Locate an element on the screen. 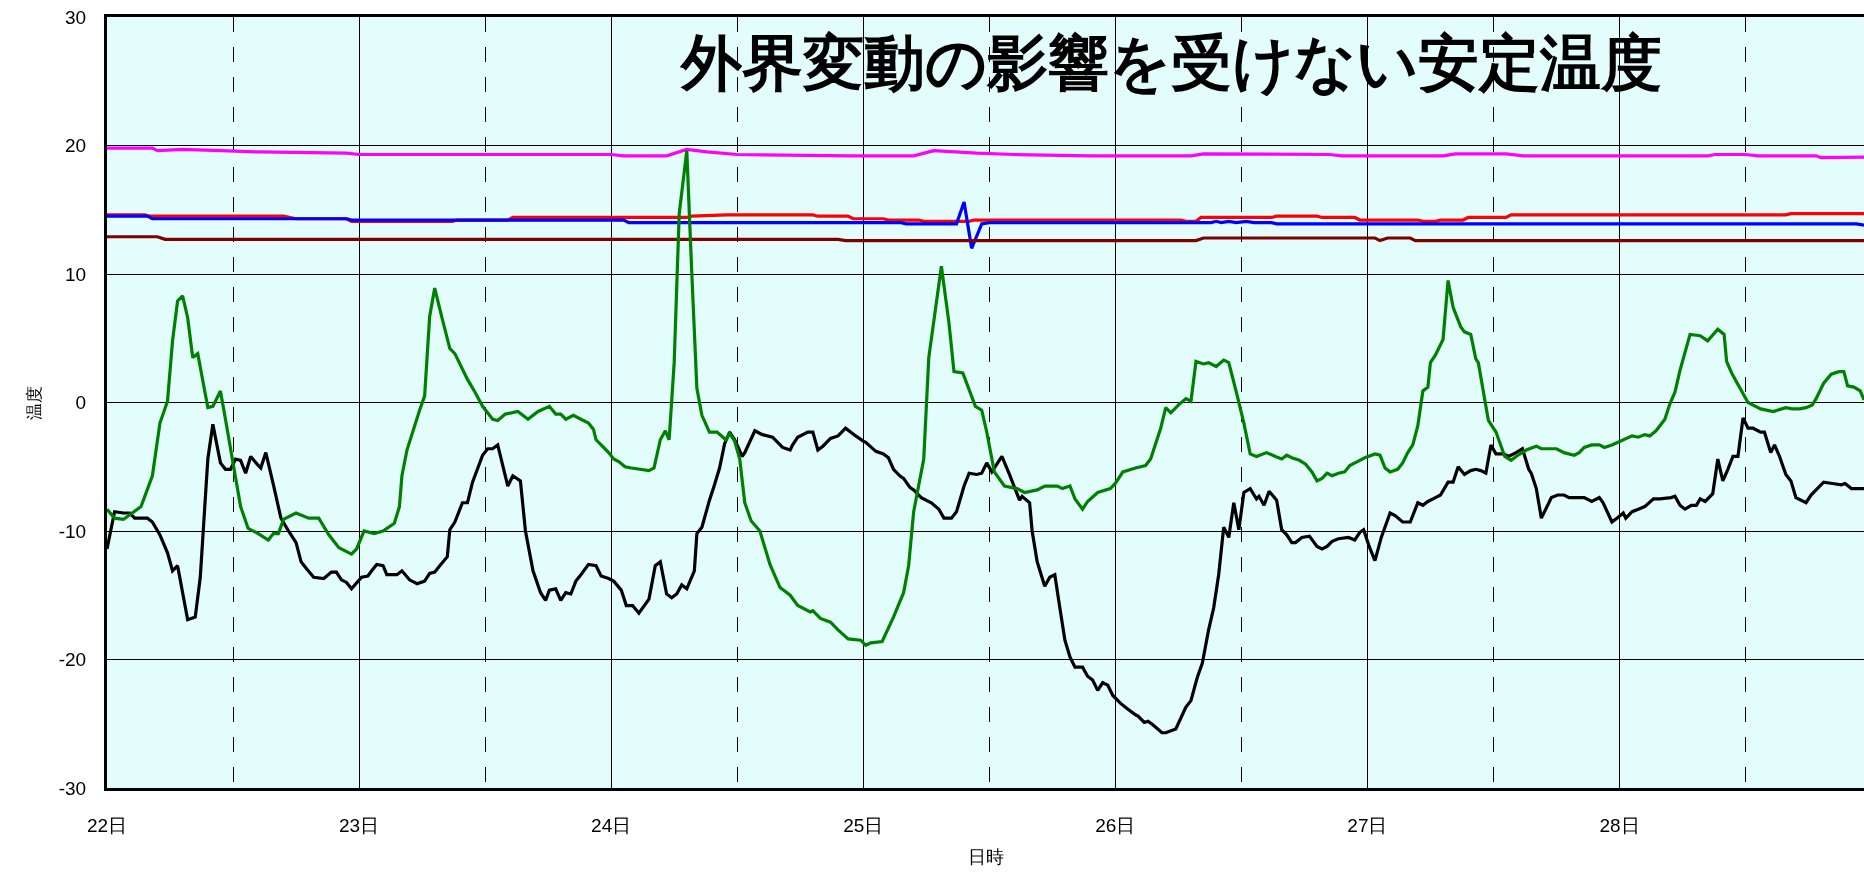 The width and height of the screenshot is (1864, 873). y-tick-label: 20 is located at coordinates (76, 146).